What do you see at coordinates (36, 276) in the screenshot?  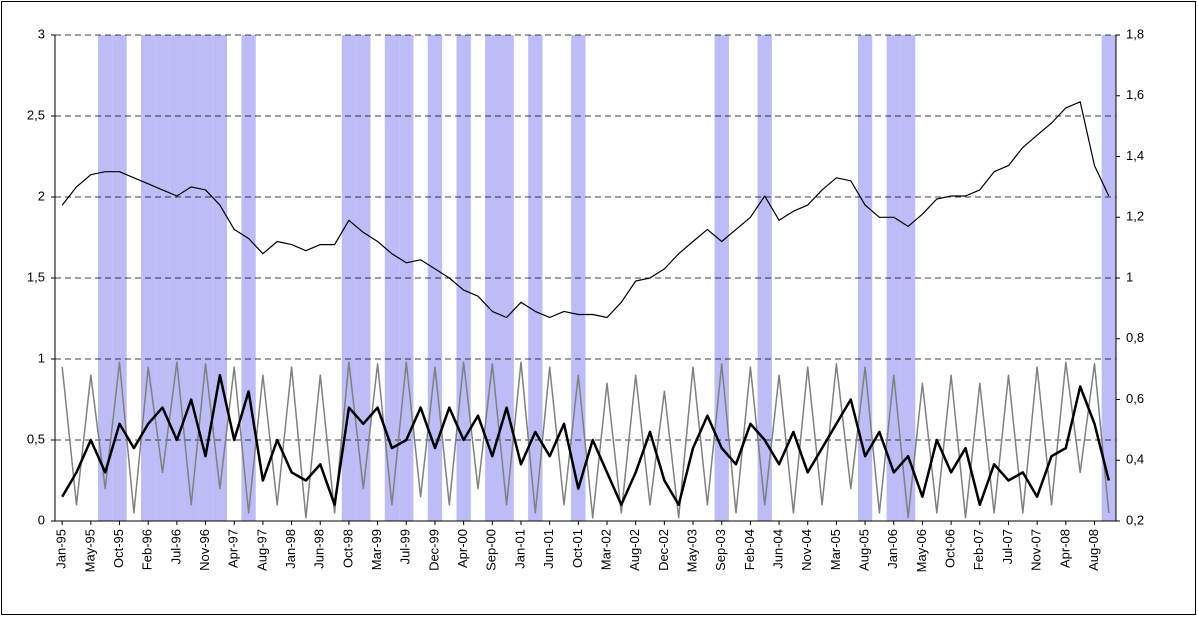 I see `y-tick-label: 1,5` at bounding box center [36, 276].